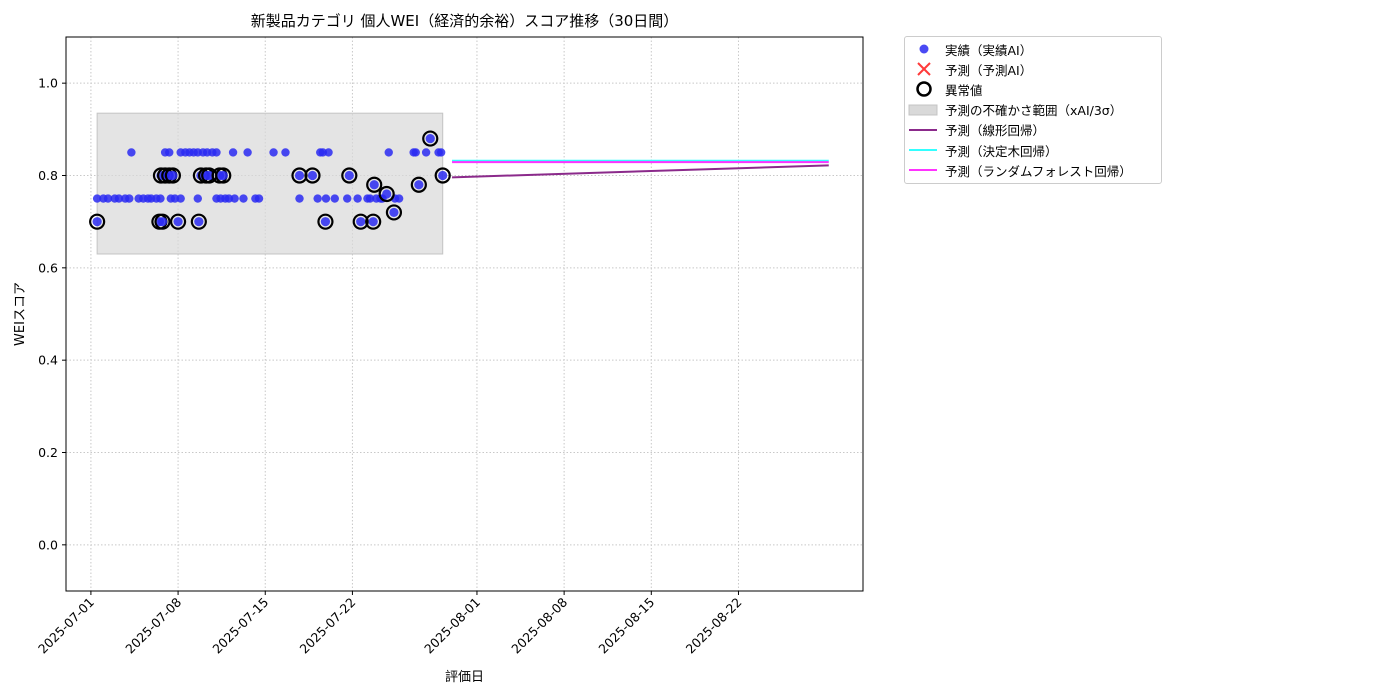  I want to click on legend-item: 実績（実績AI）, so click(1033, 49).